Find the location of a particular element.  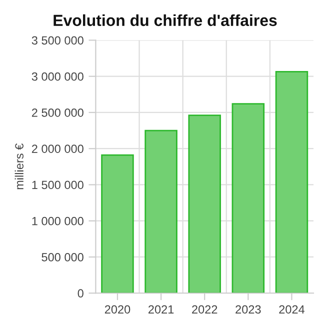

chart-title: Evolution du chiffre d'affaires is located at coordinates (165, 20).